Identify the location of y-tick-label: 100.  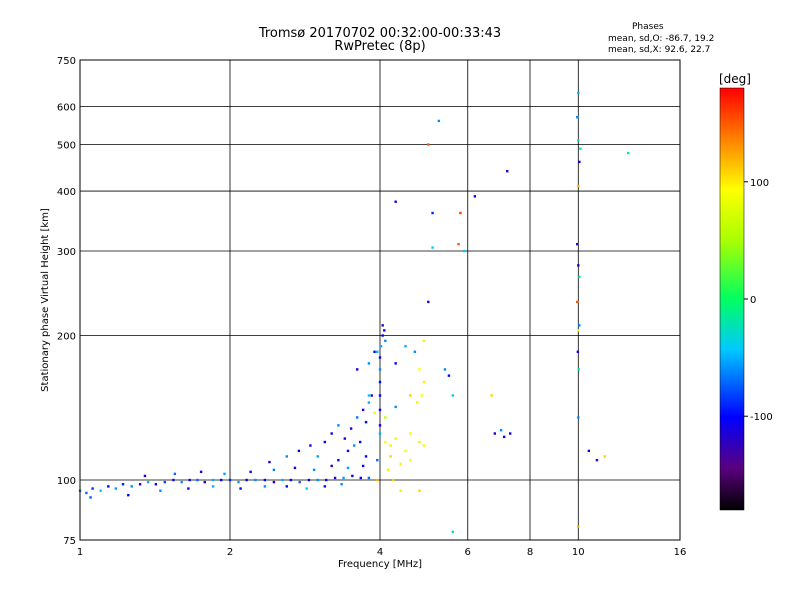
(66, 481).